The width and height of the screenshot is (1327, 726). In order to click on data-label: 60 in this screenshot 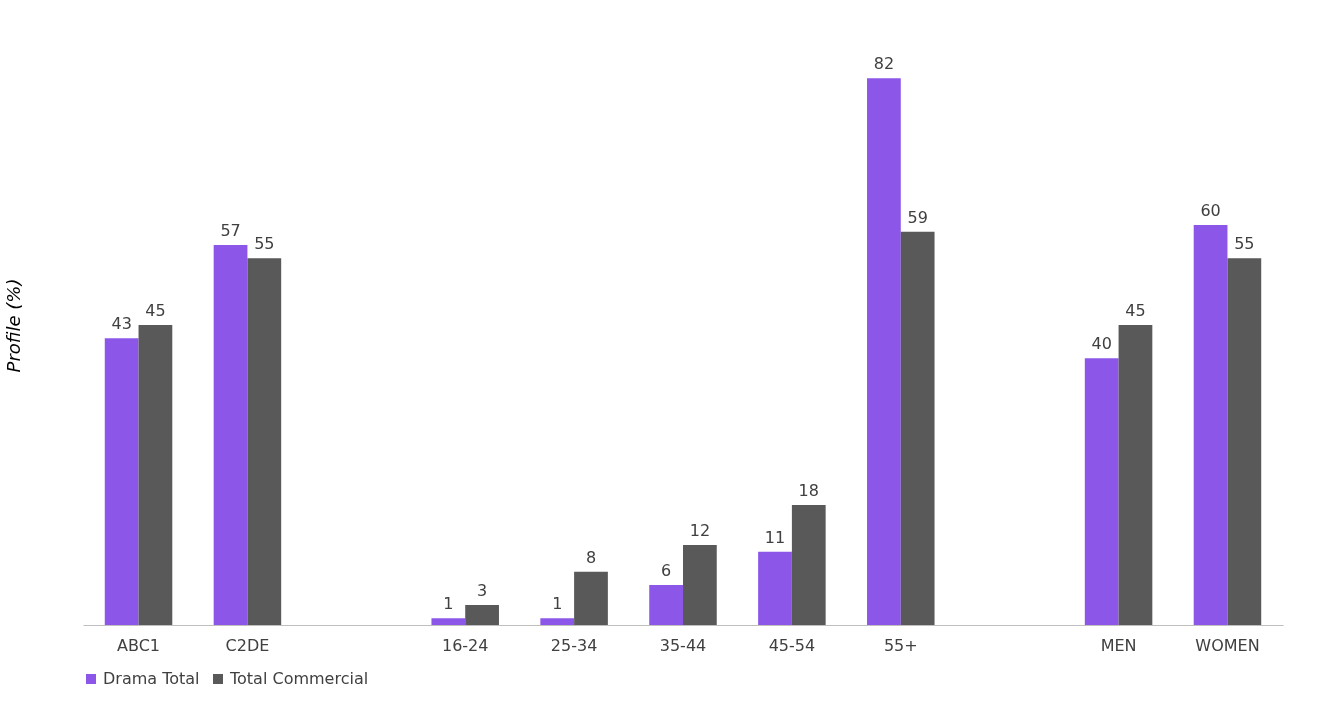, I will do `click(1210, 210)`.